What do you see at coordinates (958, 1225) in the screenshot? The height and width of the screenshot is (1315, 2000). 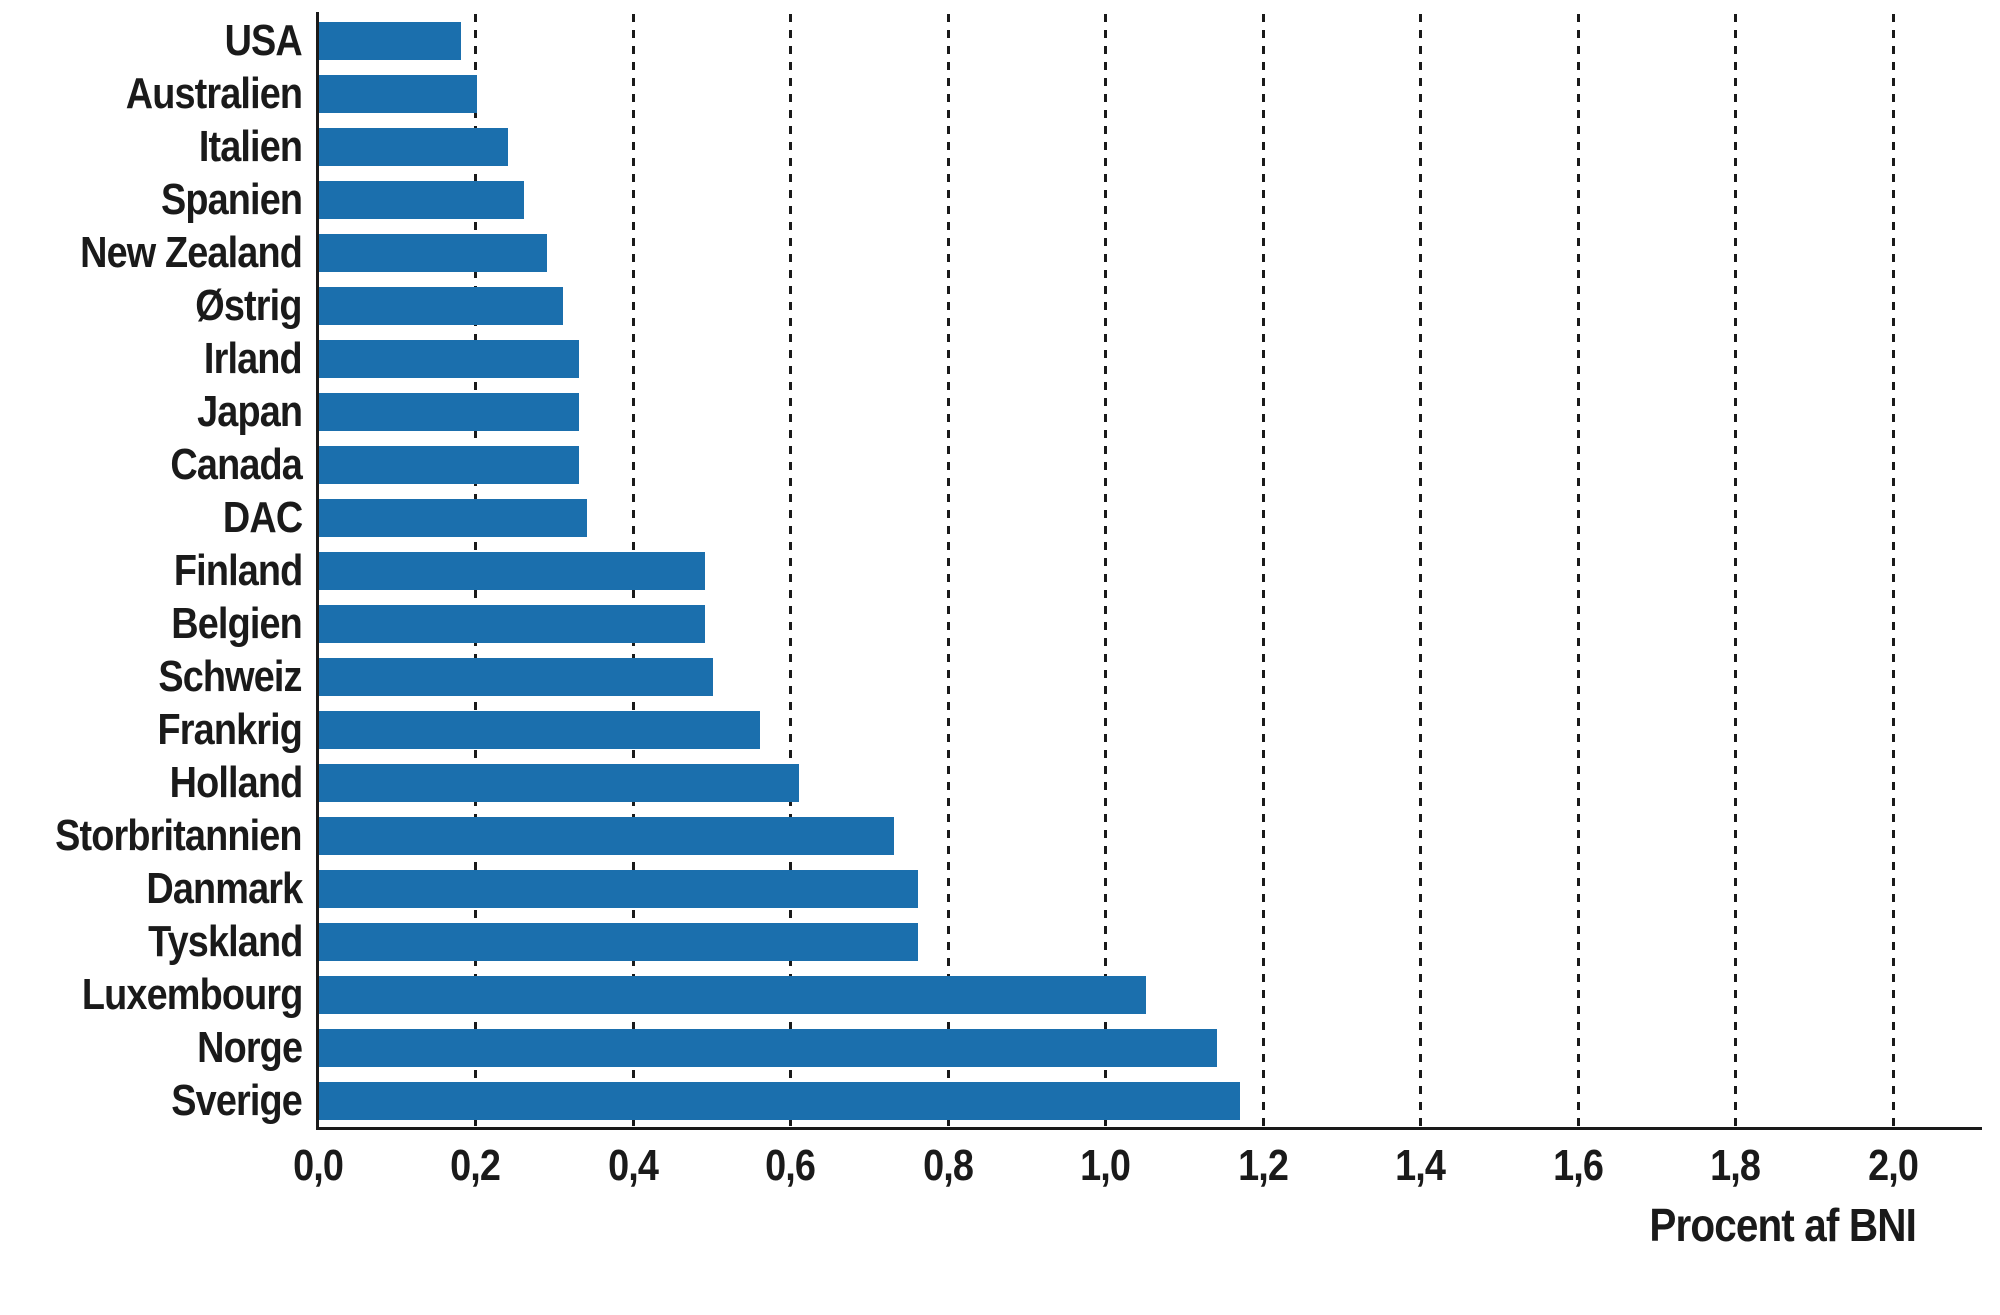 I see `x-axis-title: Procent af BNI` at bounding box center [958, 1225].